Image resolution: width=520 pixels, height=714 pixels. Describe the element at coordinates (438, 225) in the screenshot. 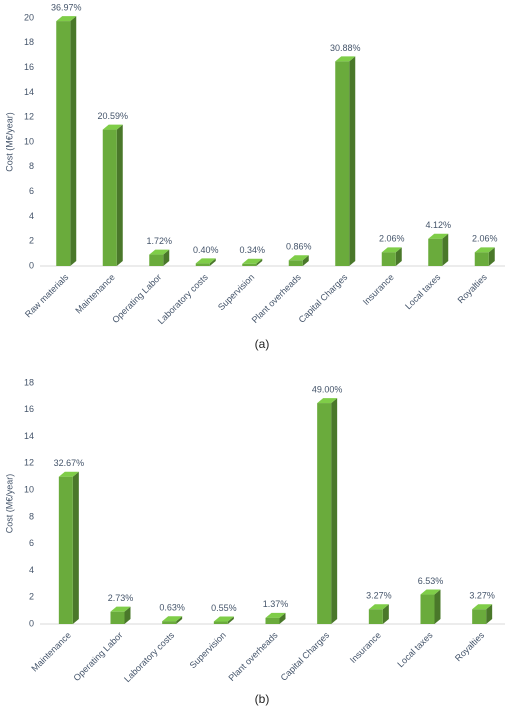

I see `share-label: 4.12%` at that location.